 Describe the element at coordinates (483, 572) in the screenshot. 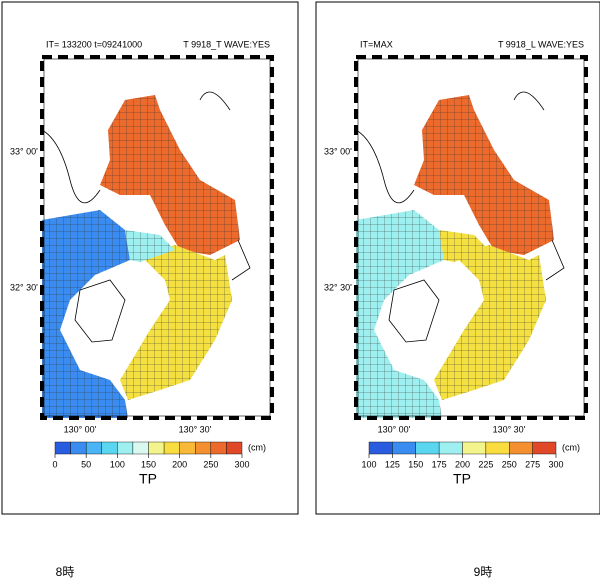

I see `caption: 9時` at that location.